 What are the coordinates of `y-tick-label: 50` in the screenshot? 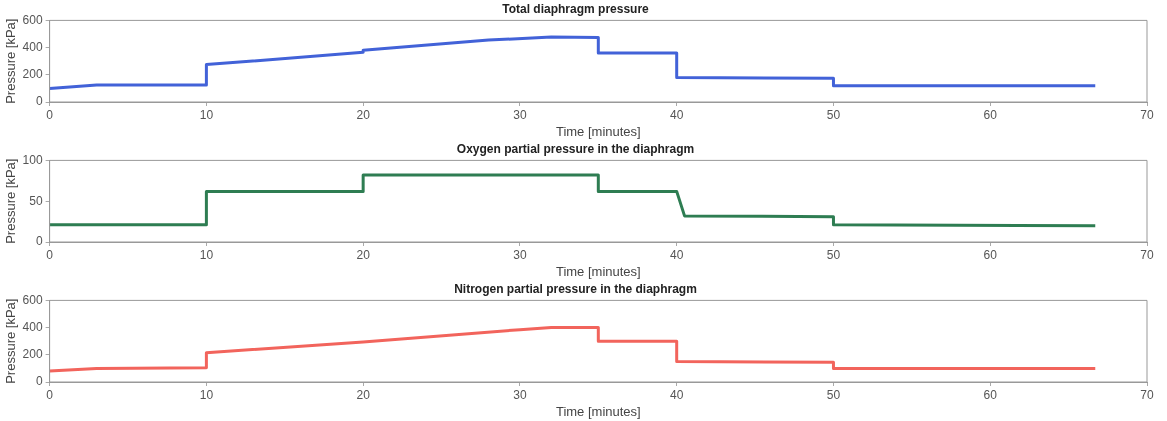 It's located at (36, 200).